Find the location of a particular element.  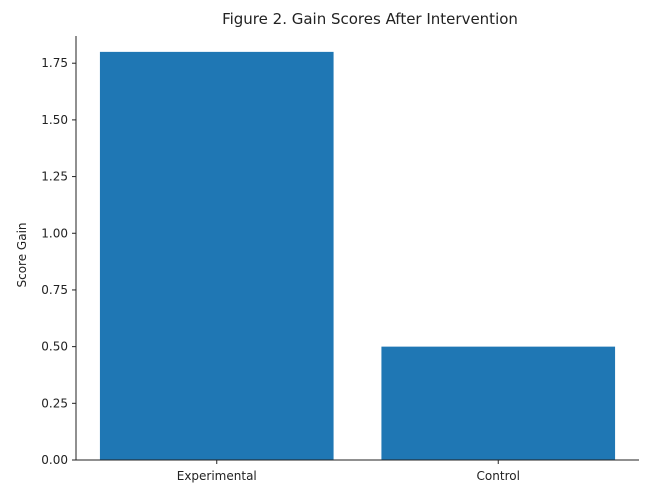

x-tick-label: Control is located at coordinates (498, 476).